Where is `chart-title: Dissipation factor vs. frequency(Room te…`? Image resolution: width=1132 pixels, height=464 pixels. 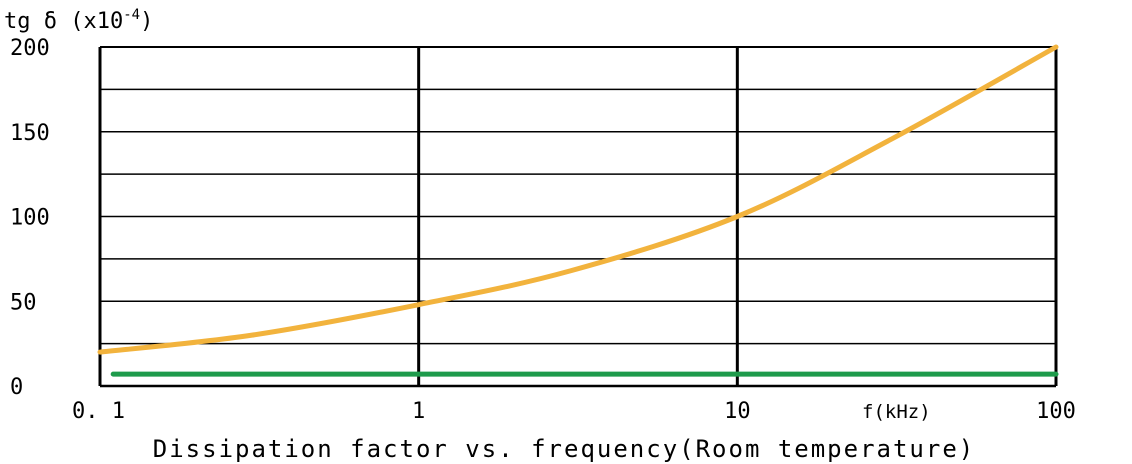
chart-title: Dissipation factor vs. frequency(Room te… is located at coordinates (564, 449).